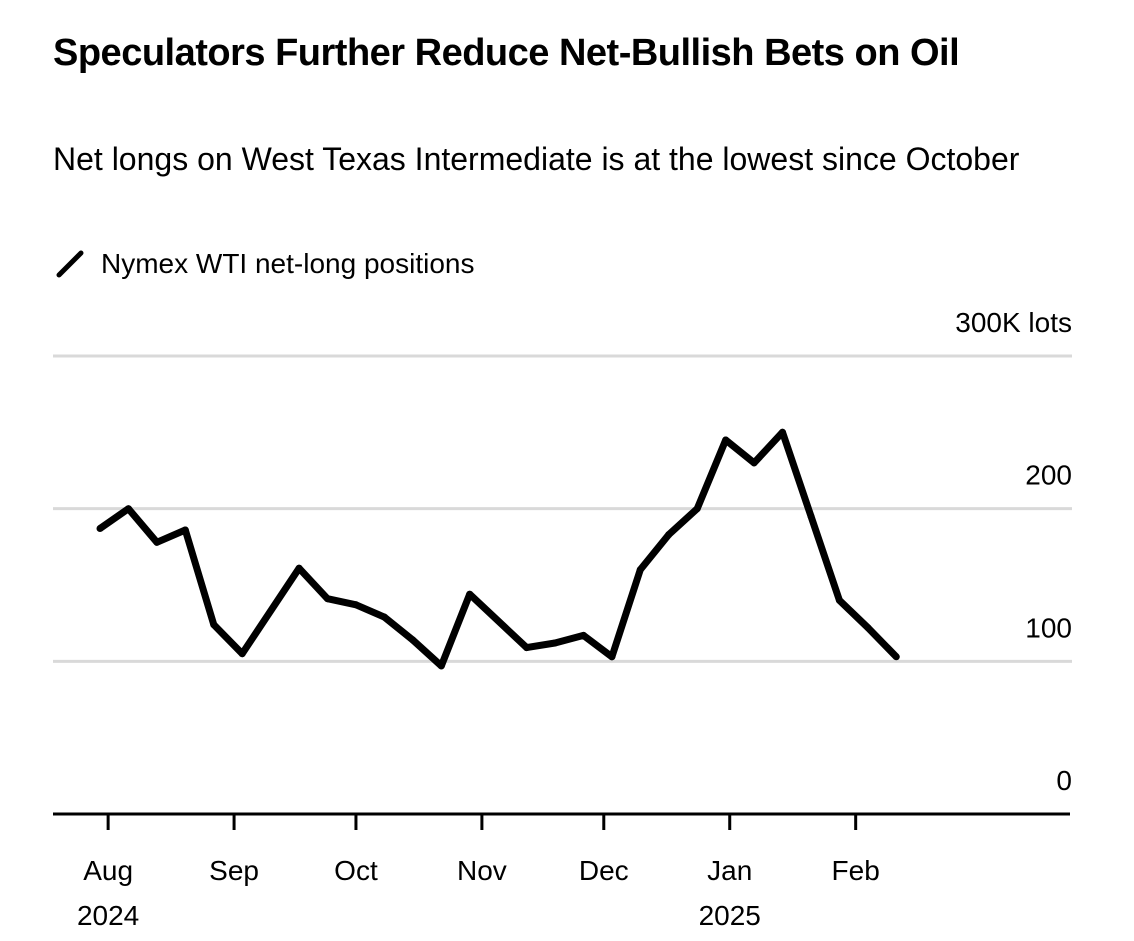  I want to click on x-tick-label: Aug, so click(108, 870).